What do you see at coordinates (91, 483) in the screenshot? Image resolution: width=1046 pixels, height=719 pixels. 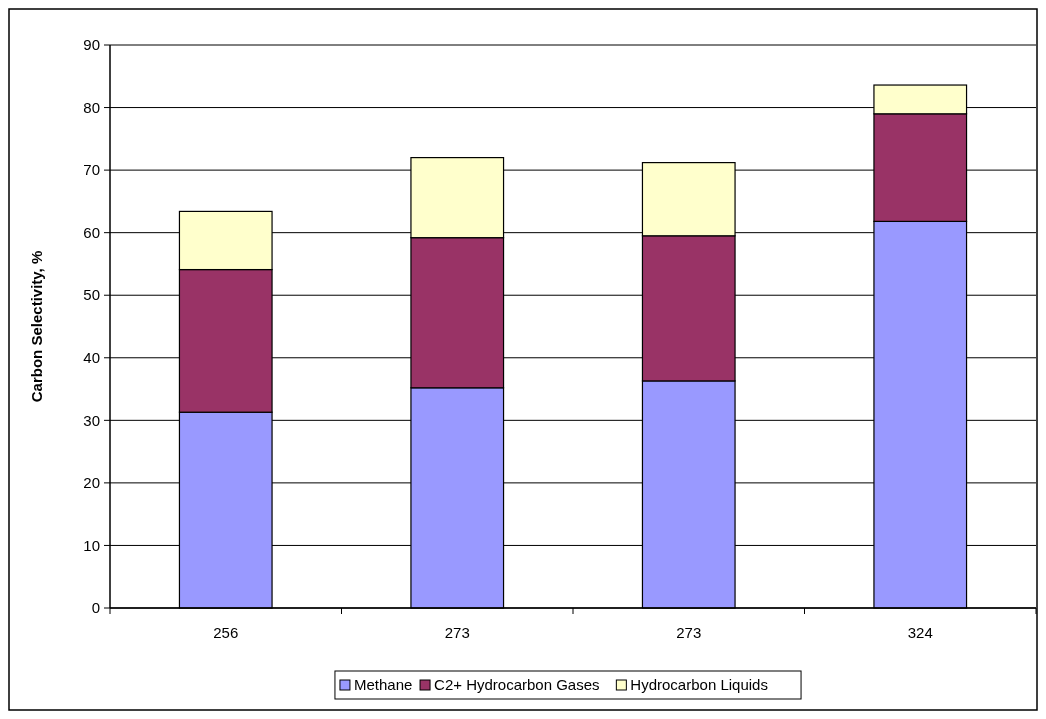 I see `y-tick-label: 20` at bounding box center [91, 483].